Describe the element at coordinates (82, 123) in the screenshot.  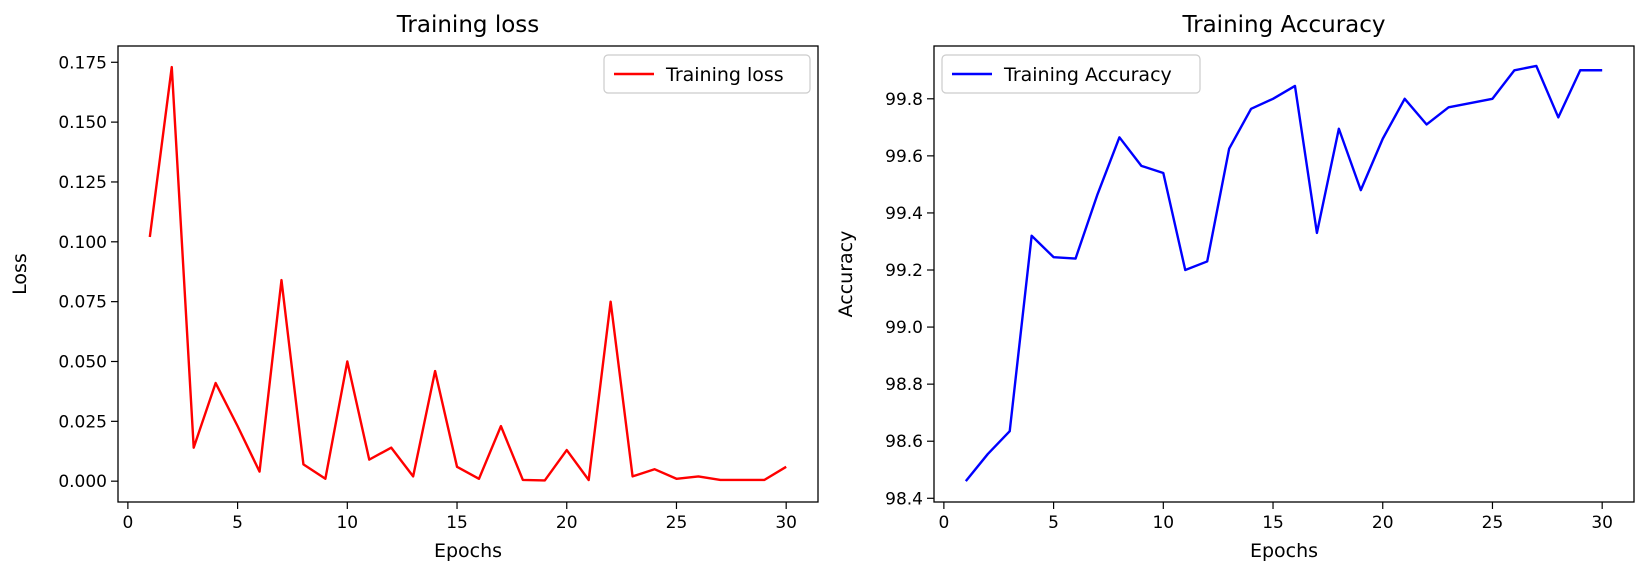
I see `y-tick-label: 0.150` at that location.